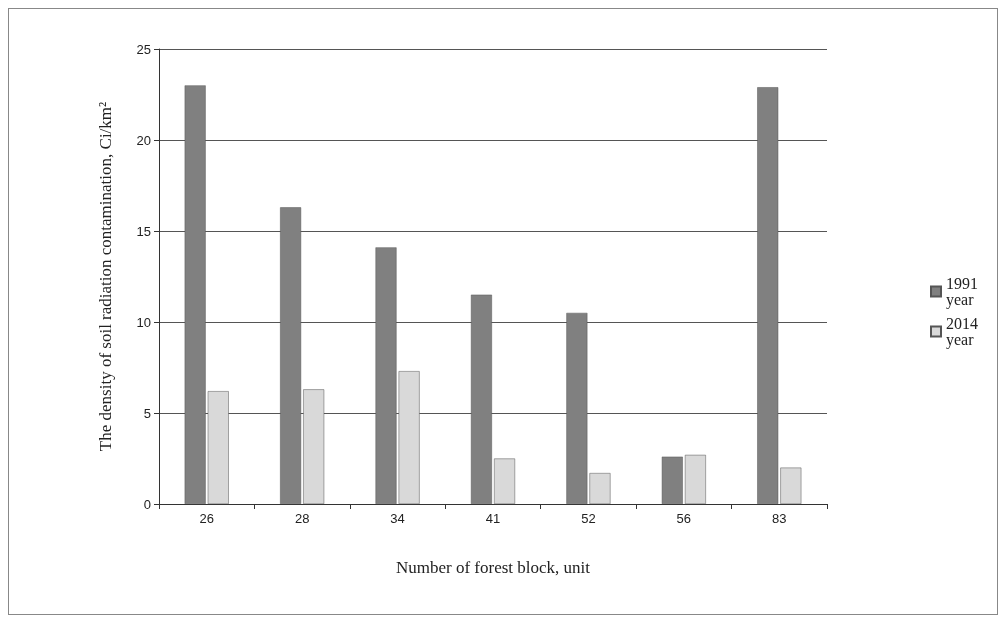 This screenshot has width=1006, height=627. I want to click on y-tick-label: 5, so click(147, 413).